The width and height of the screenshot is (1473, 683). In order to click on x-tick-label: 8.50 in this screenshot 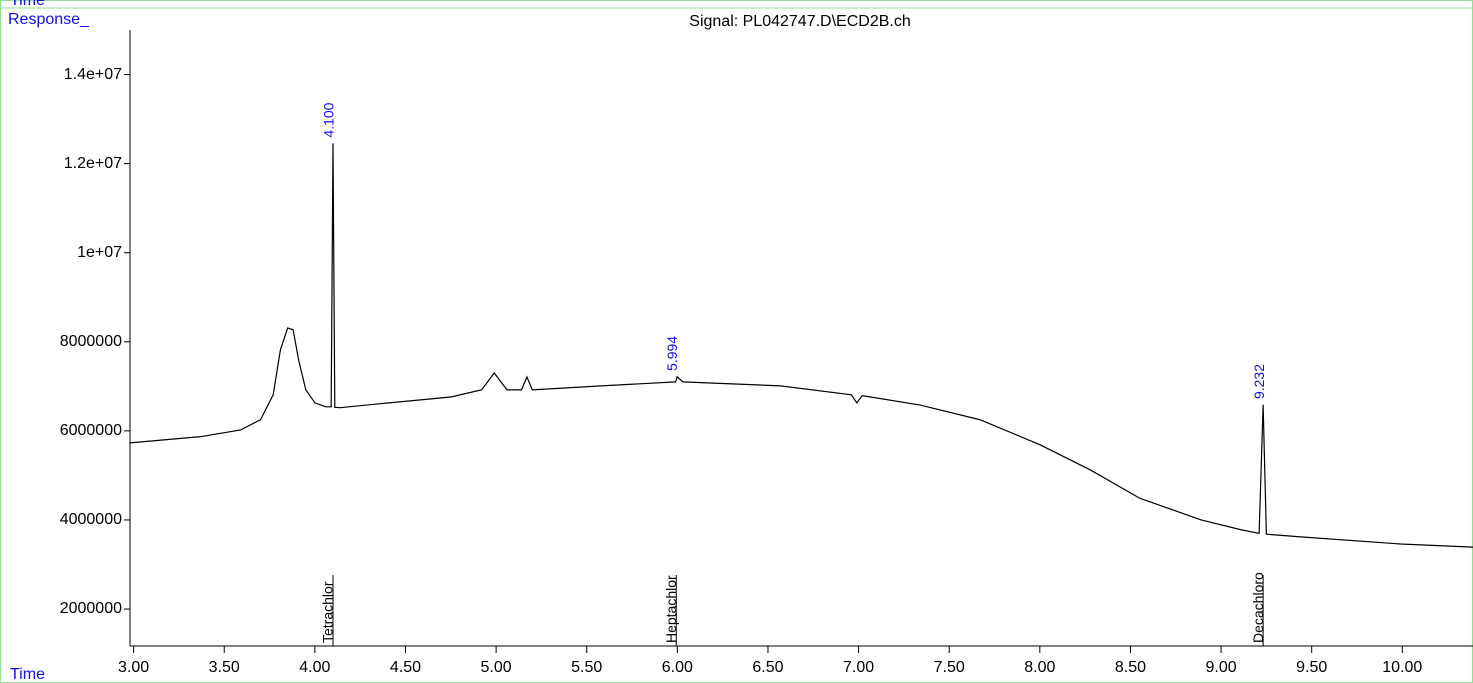, I will do `click(1130, 667)`.